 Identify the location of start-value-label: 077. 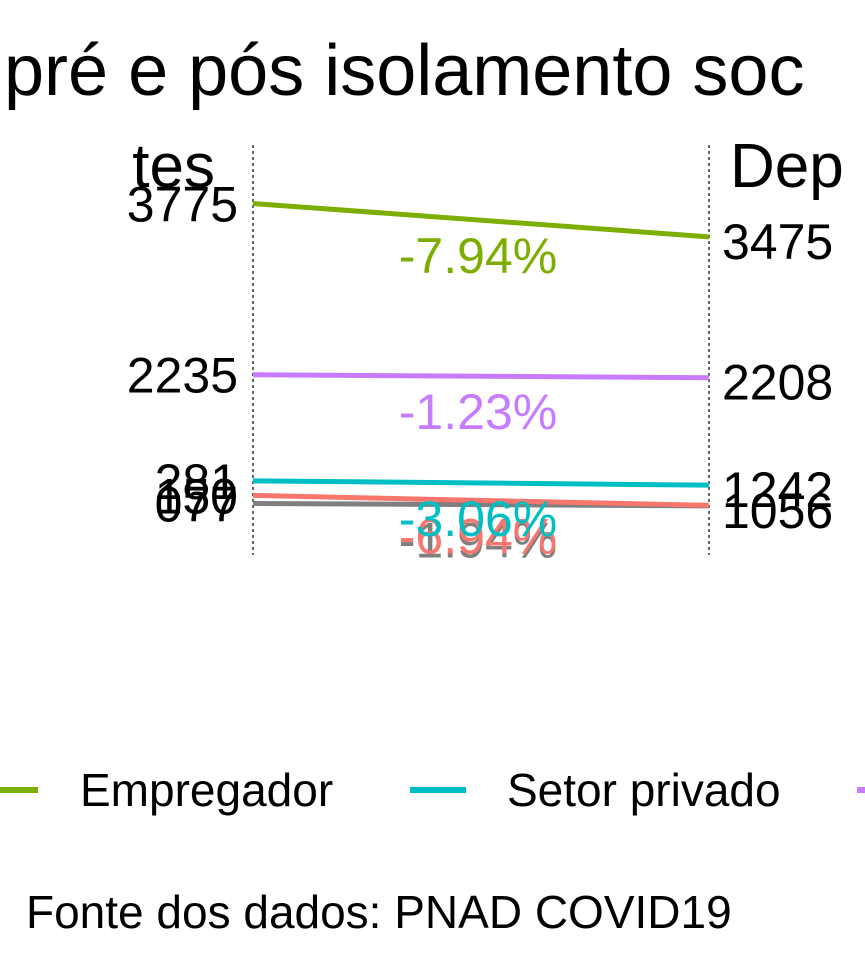
(196, 505).